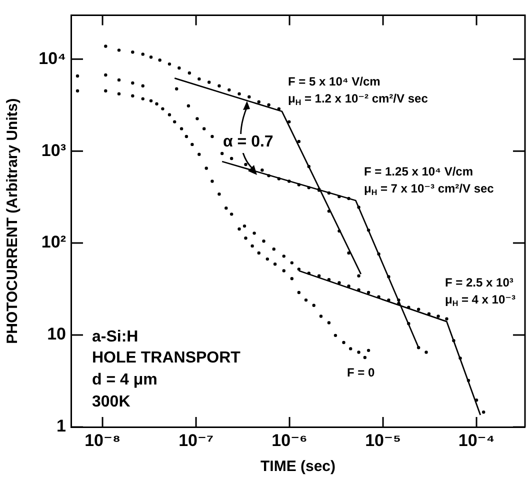 The height and width of the screenshot is (480, 529). Describe the element at coordinates (125, 379) in the screenshot. I see `annotation: d = 4 μm` at that location.